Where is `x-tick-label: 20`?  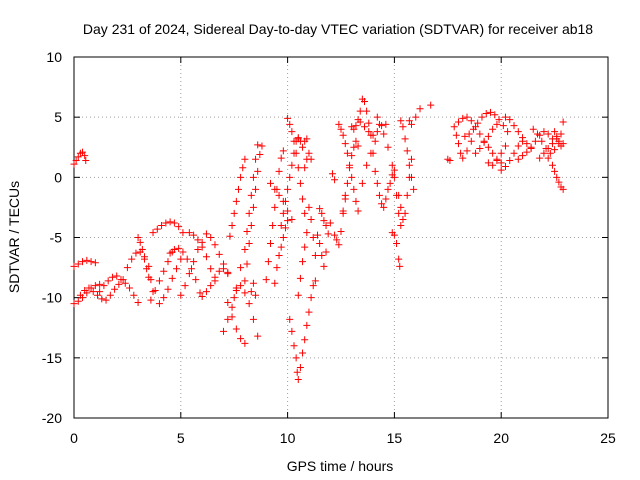
x-tick-label: 20 is located at coordinates (501, 438).